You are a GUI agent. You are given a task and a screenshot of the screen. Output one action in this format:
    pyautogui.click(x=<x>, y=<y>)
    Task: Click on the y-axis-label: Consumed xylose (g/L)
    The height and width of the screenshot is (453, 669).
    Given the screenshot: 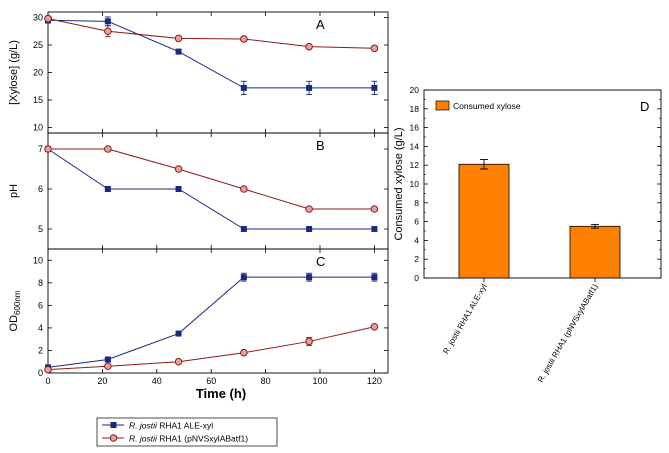 What is the action you would take?
    pyautogui.click(x=399, y=183)
    